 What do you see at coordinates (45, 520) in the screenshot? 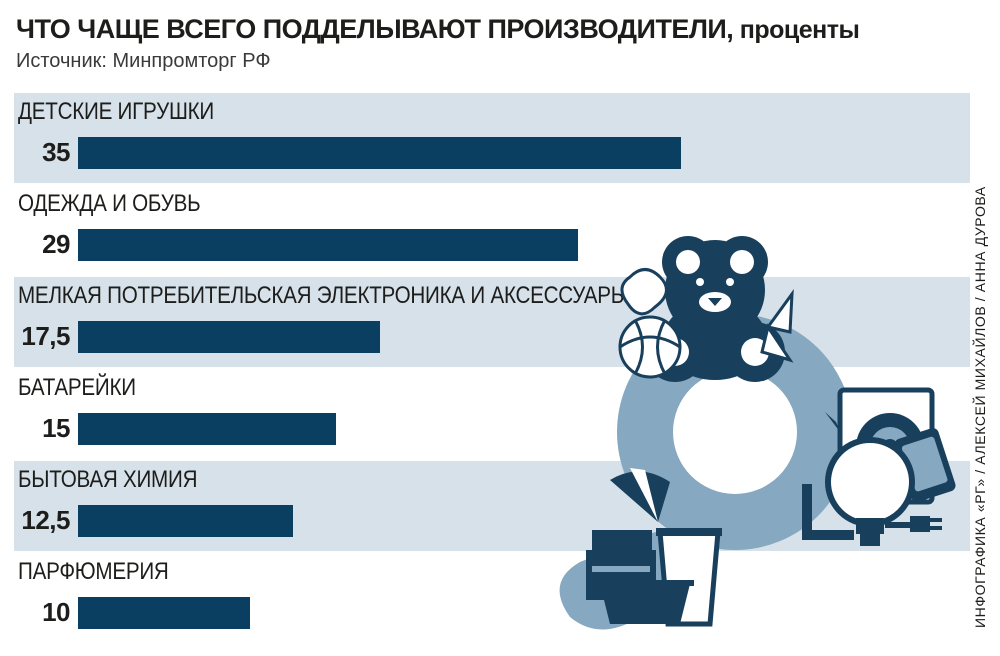
I see `value-label: 12,5` at bounding box center [45, 520].